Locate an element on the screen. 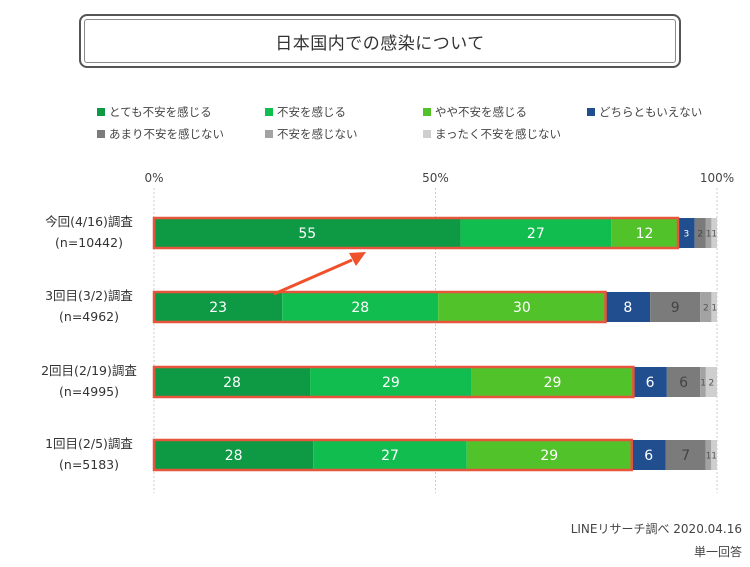  data-label: 9 is located at coordinates (675, 308).